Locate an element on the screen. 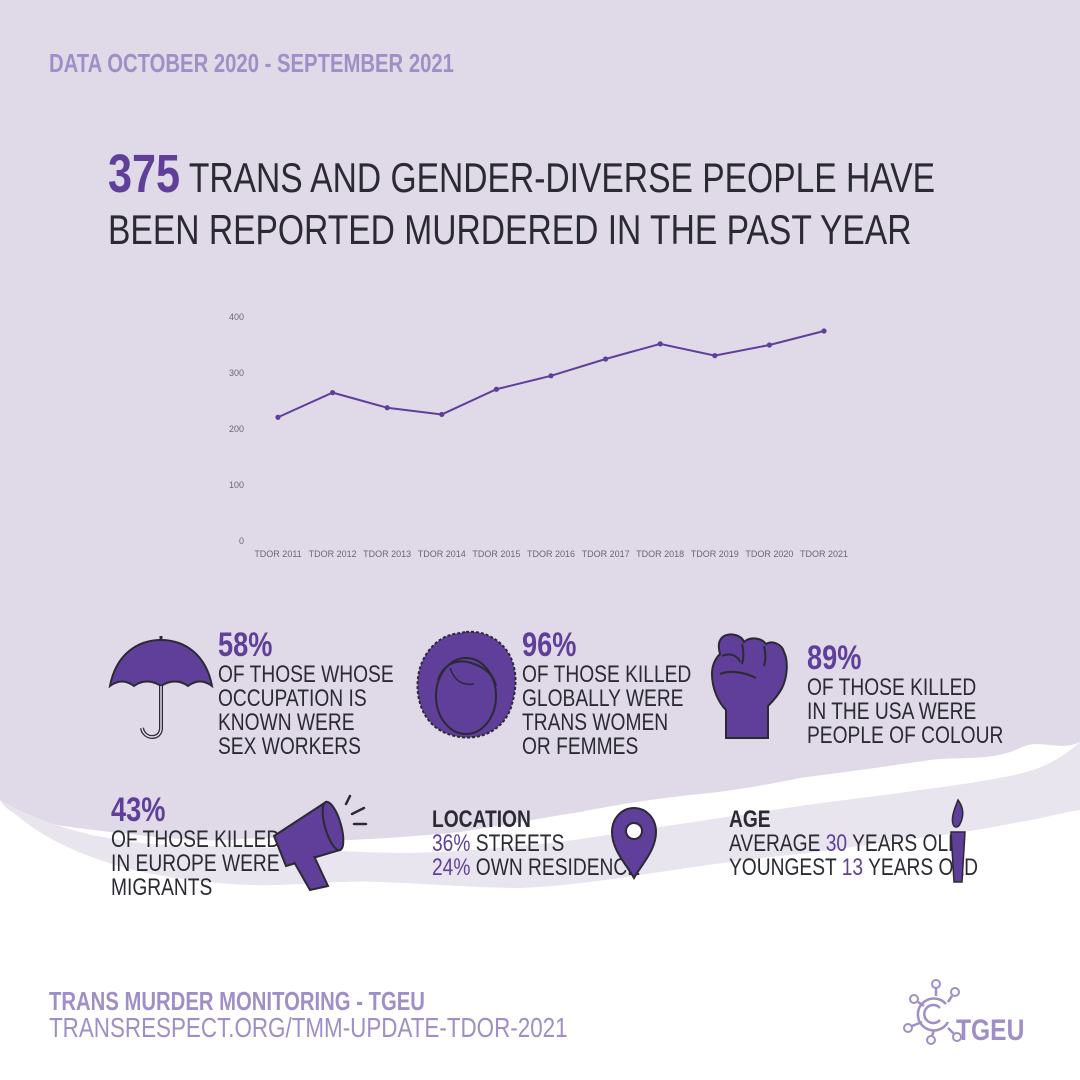 This screenshot has width=1080, height=1080. stat-sex-workers-line: SEX WORKERS is located at coordinates (289, 746).